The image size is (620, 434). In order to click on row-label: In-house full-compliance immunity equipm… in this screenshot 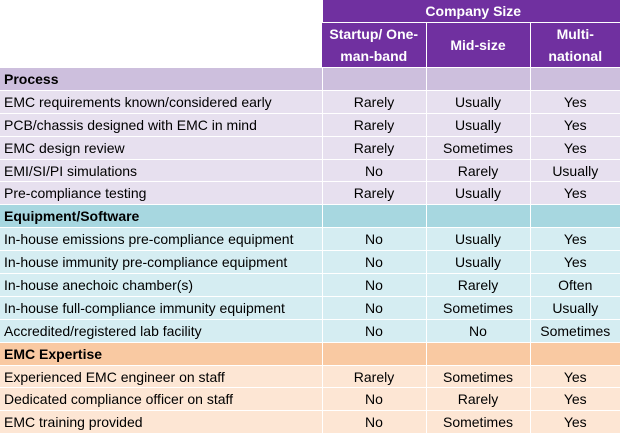, I will do `click(161, 308)`.